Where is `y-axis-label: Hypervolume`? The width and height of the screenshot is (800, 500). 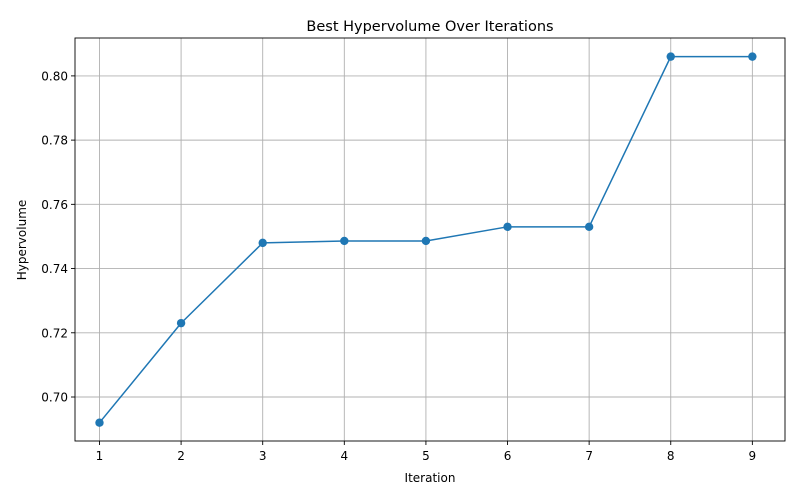
y-axis-label: Hypervolume is located at coordinates (22, 240).